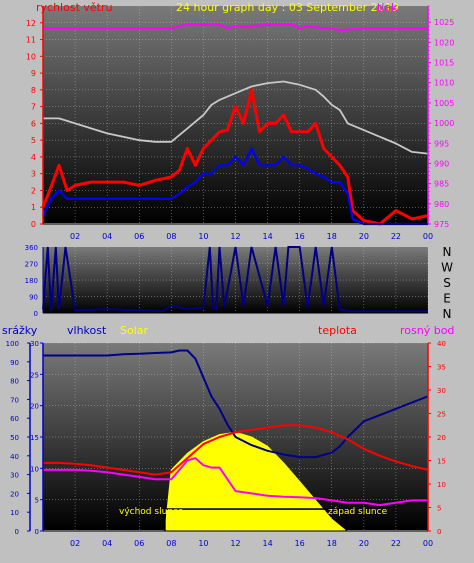 This screenshot has width=474, height=563. I want to click on tick-label-time-bottom: 08, so click(171, 543).